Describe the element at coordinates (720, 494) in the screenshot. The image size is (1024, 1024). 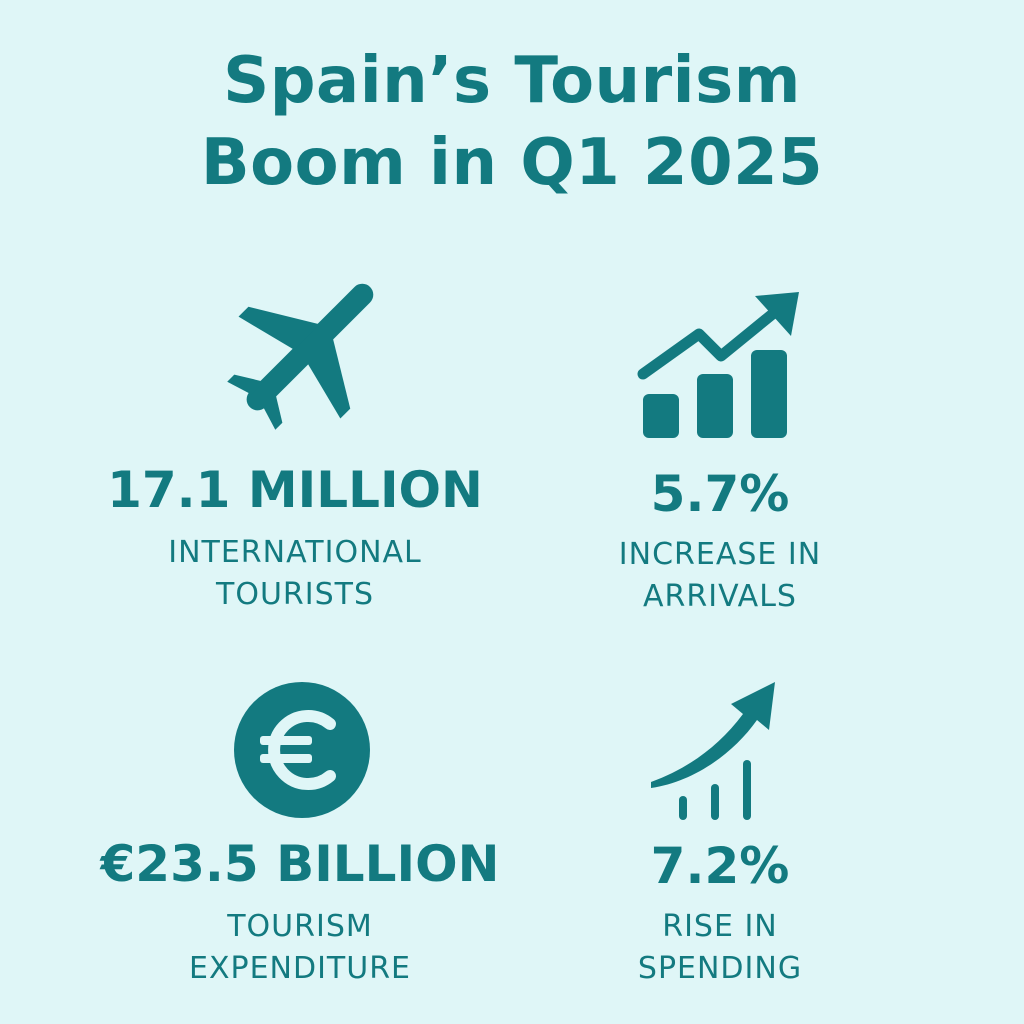
I see `stat-value-arrivals: 5.7%` at that location.